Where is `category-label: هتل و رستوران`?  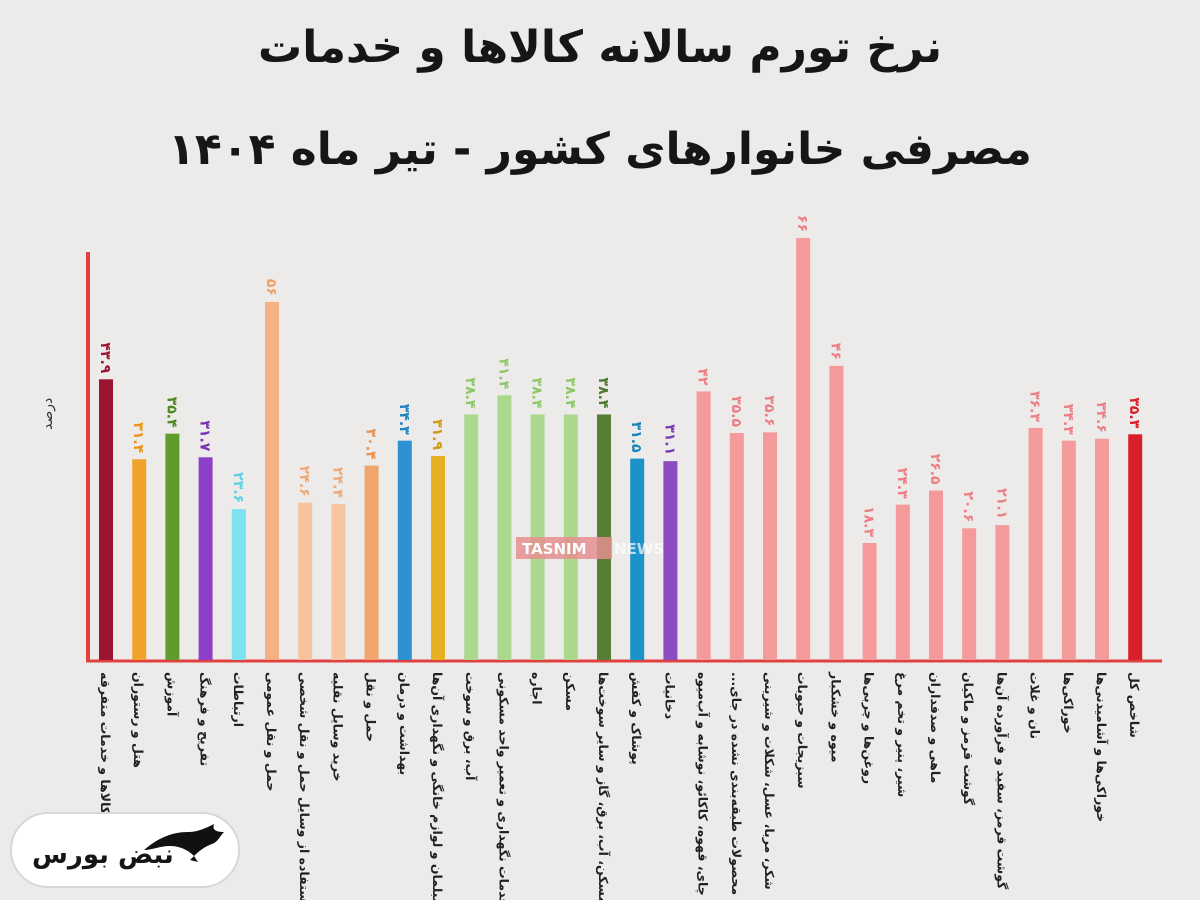 category-label: هتل و رستوران is located at coordinates (138, 720).